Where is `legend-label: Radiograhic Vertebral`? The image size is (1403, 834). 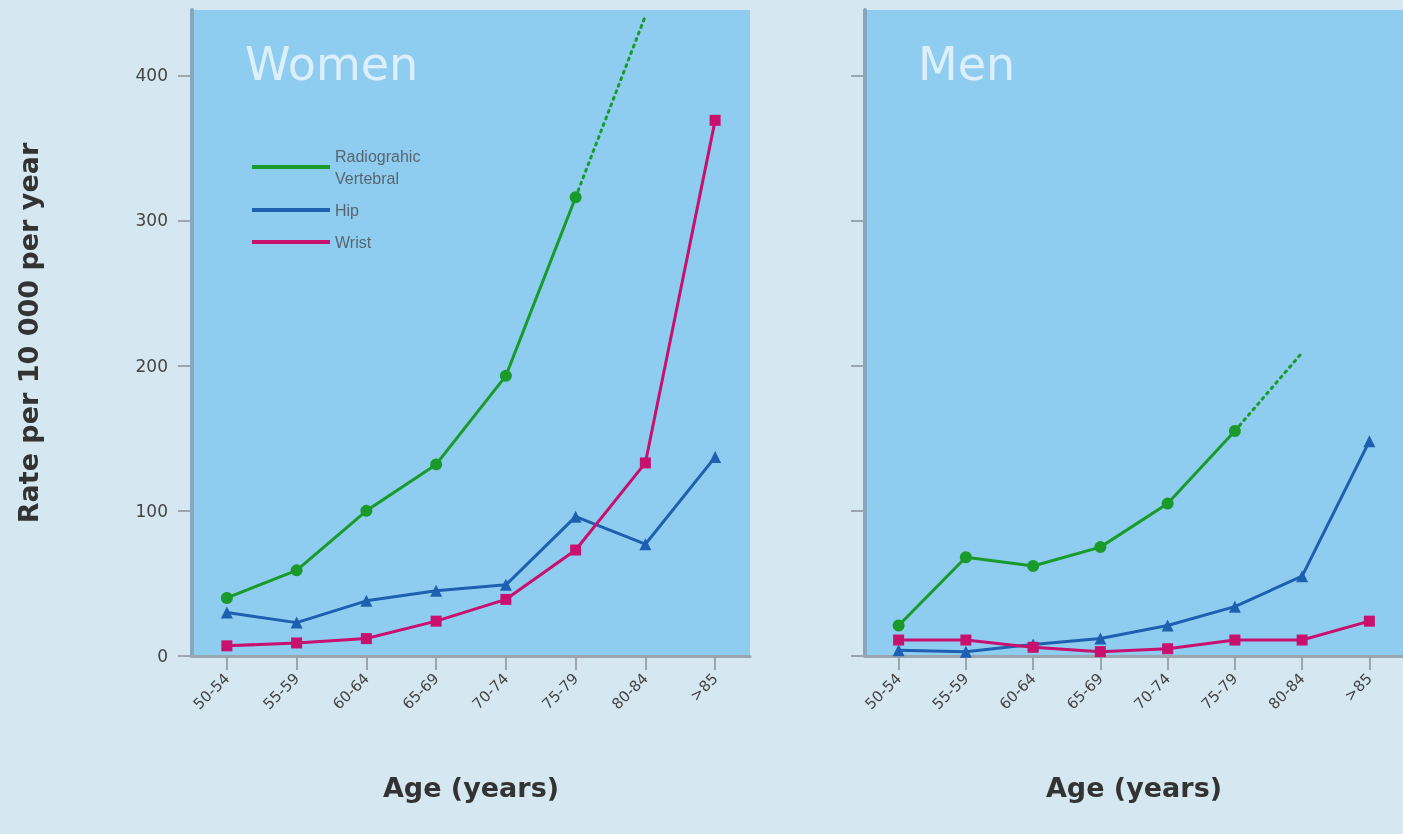 legend-label: Radiograhic Vertebral is located at coordinates (380, 167).